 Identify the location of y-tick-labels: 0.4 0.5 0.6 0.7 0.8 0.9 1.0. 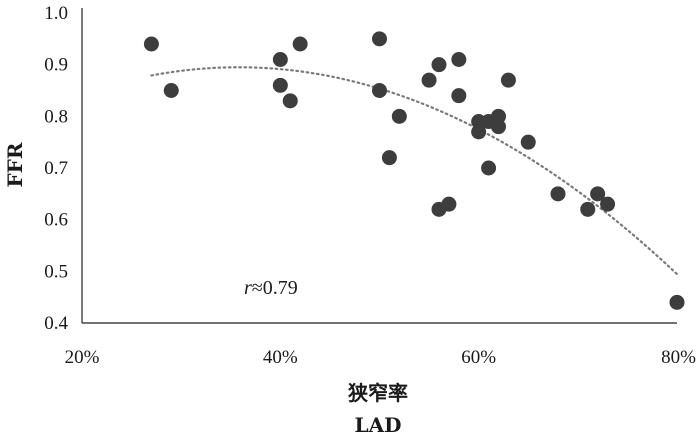
(56, 168).